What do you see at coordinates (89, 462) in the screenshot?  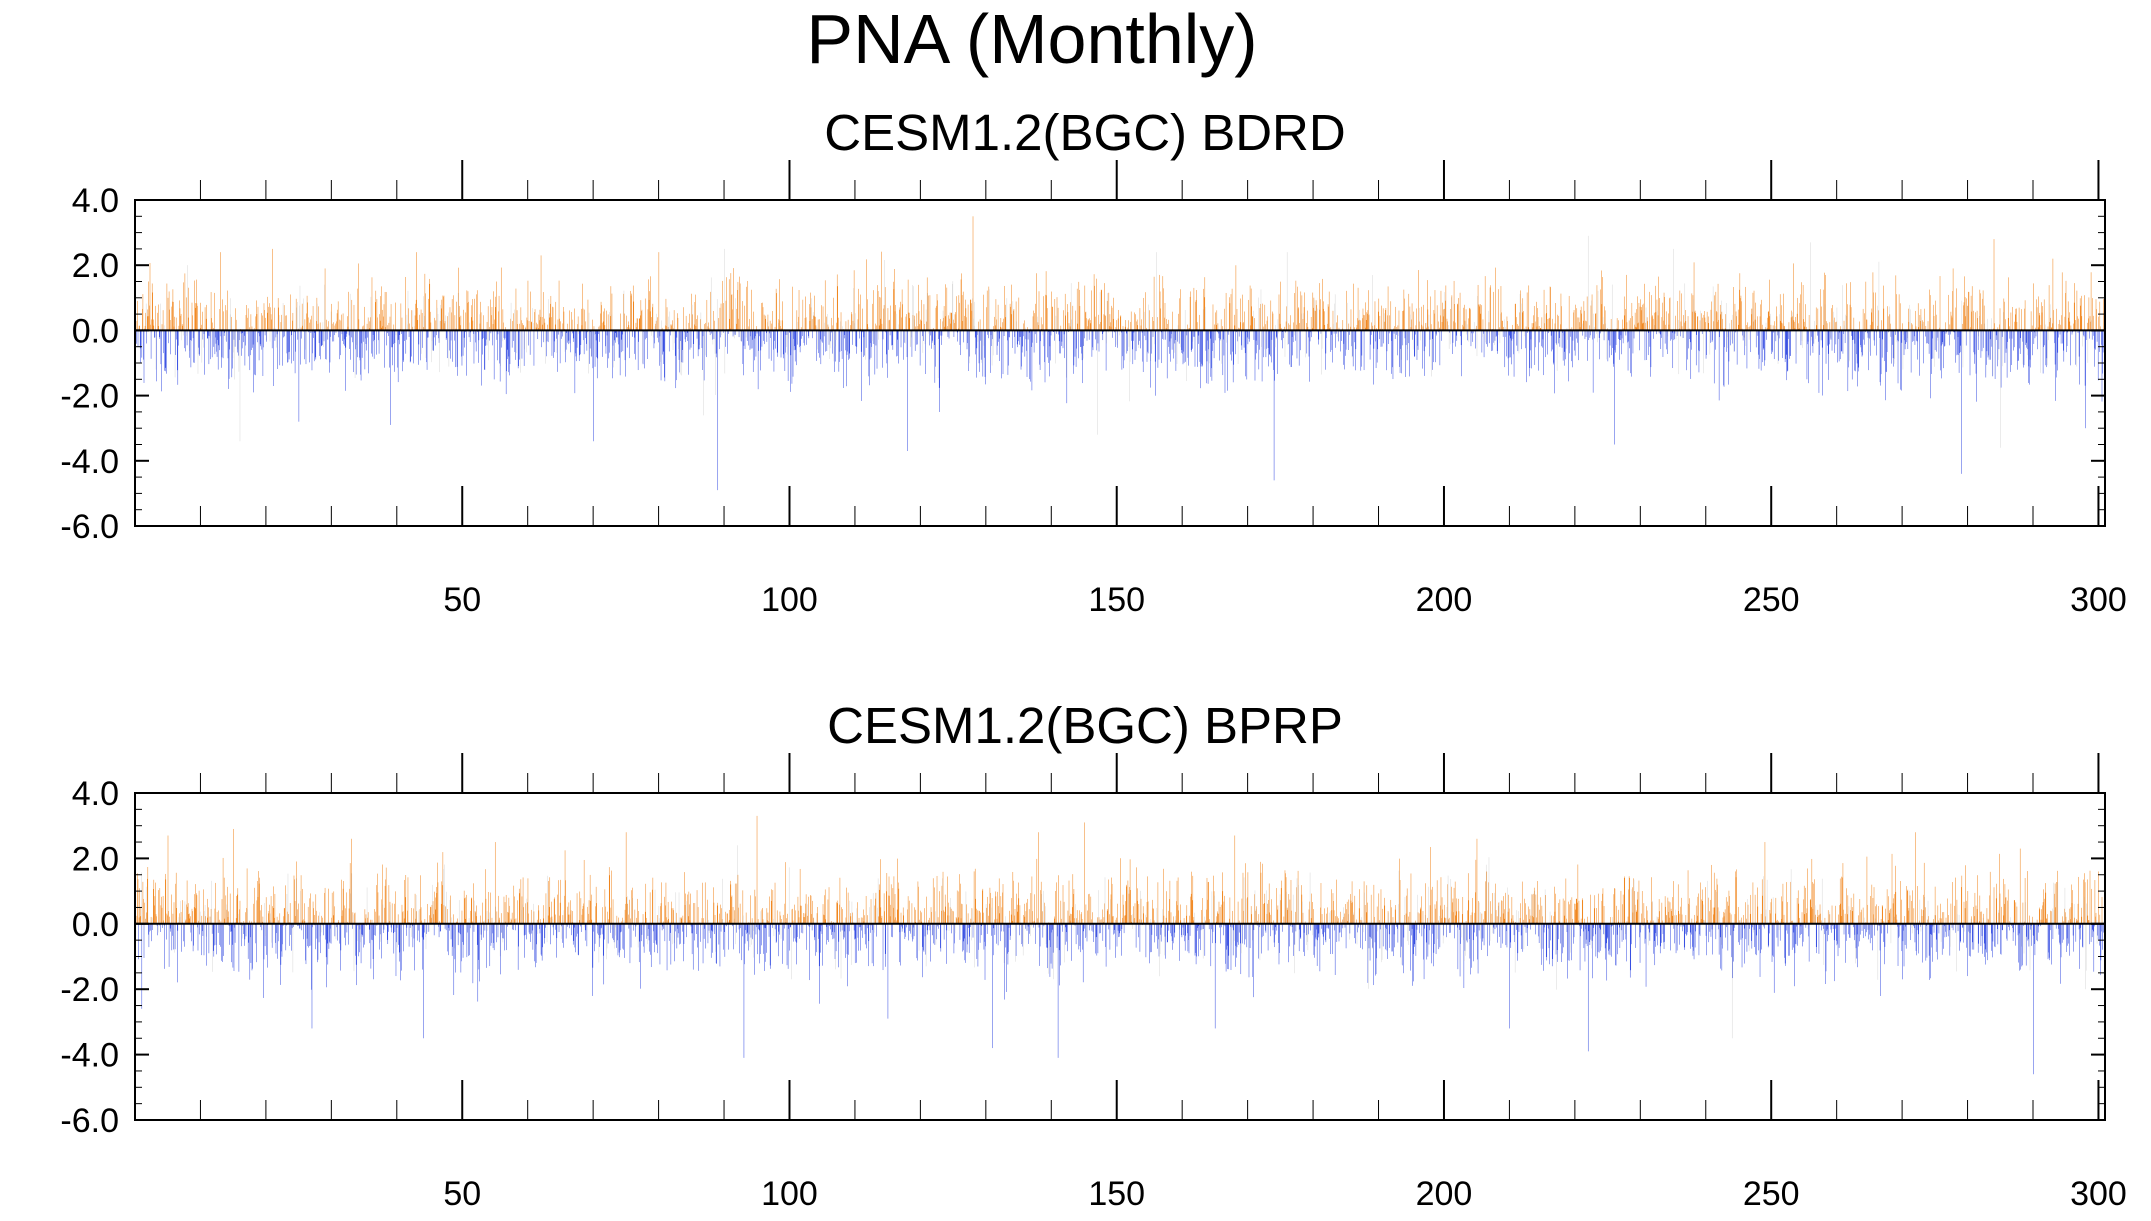 I see `y-tick-label: -4.0` at bounding box center [89, 462].